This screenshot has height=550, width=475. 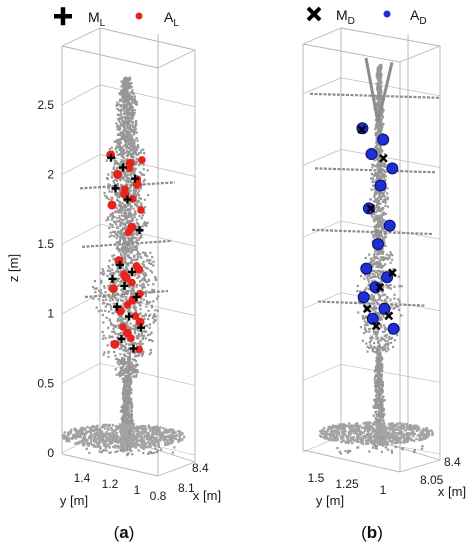 I want to click on panel-a-caption: (a), so click(x=124, y=532).